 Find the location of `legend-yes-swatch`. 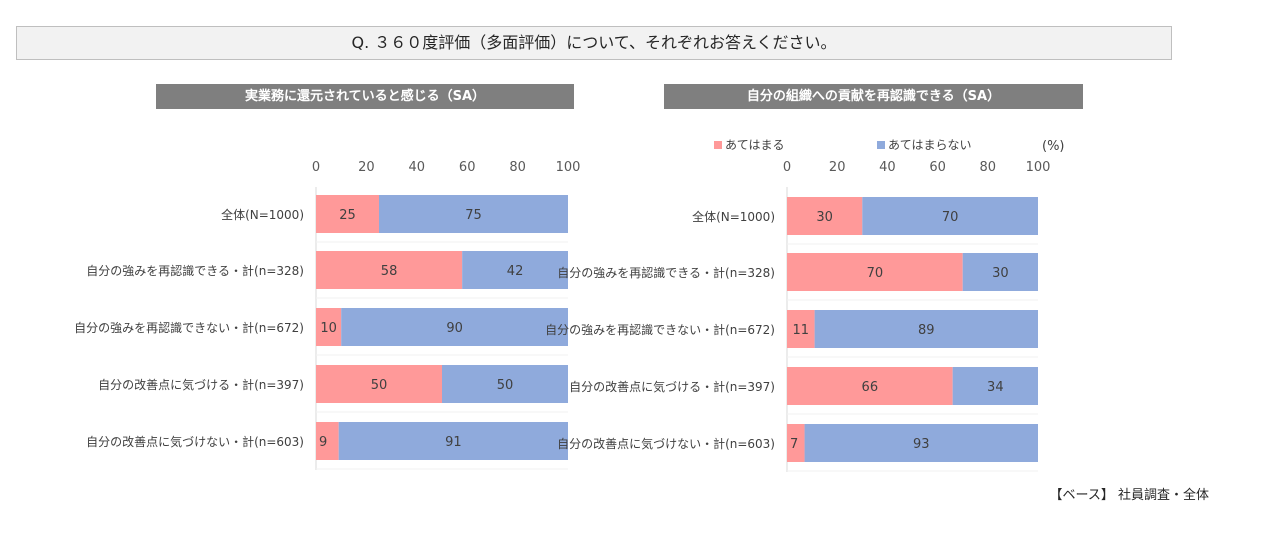

legend-yes-swatch is located at coordinates (718, 145).